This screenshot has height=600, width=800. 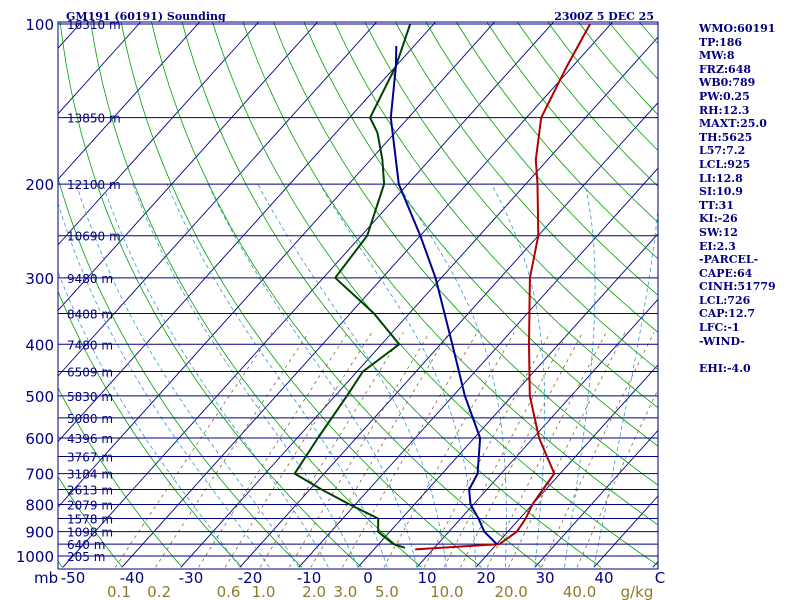 I want to click on pressure-tick-label: 700, so click(x=39, y=475).